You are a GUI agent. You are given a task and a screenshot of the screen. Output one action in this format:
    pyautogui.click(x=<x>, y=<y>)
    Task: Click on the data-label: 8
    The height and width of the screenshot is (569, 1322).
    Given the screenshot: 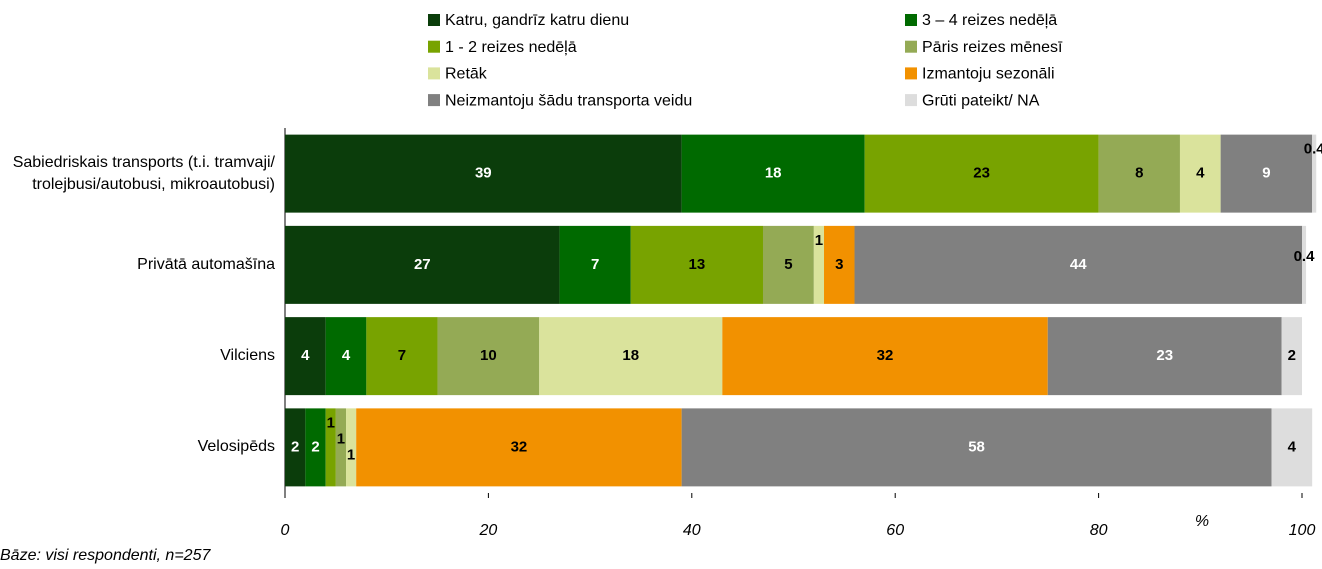 What is the action you would take?
    pyautogui.click(x=1139, y=173)
    